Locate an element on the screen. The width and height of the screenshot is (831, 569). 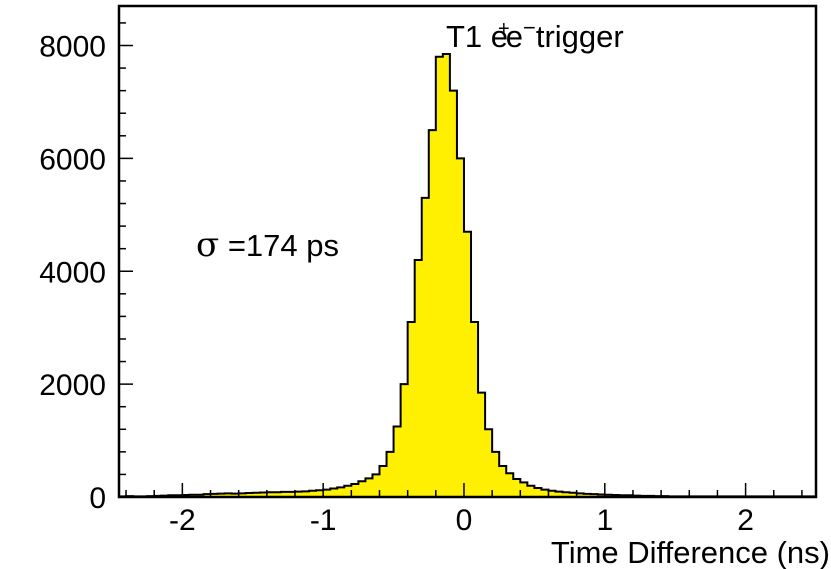
y-tick-label: 0 is located at coordinates (97, 498).